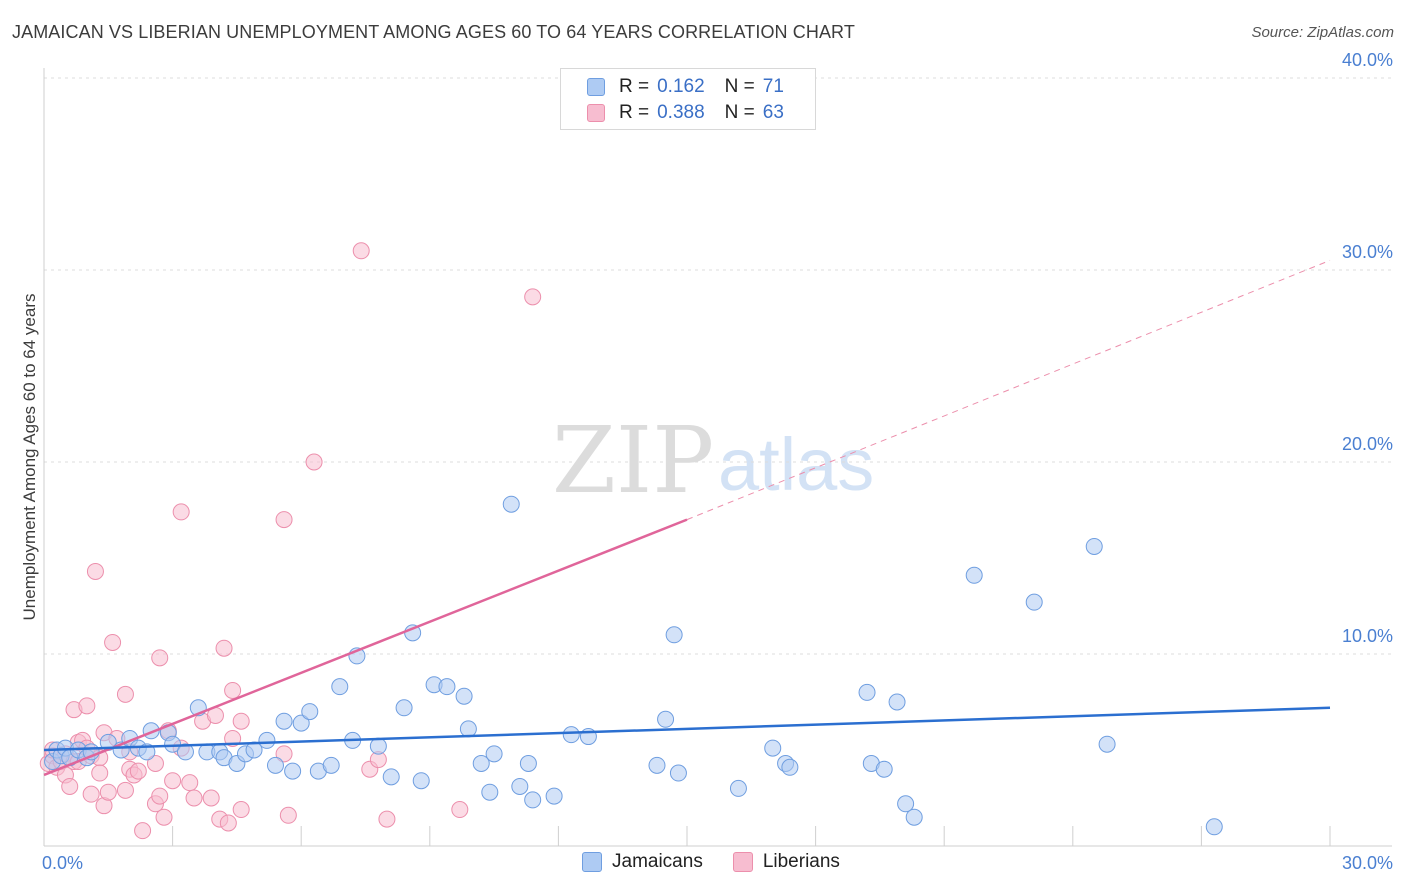  What do you see at coordinates (596, 87) in the screenshot?
I see `jamaicans-swatch` at bounding box center [596, 87].